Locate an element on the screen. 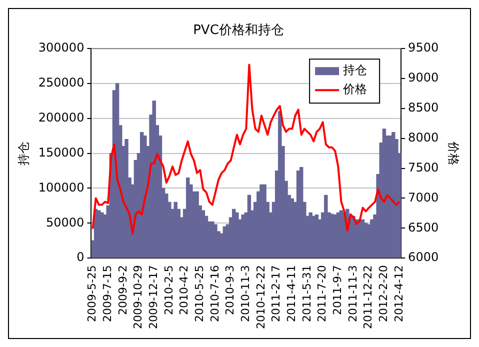 The image size is (479, 347). x-tick-label: 2010-5-25 is located at coordinates (199, 293).